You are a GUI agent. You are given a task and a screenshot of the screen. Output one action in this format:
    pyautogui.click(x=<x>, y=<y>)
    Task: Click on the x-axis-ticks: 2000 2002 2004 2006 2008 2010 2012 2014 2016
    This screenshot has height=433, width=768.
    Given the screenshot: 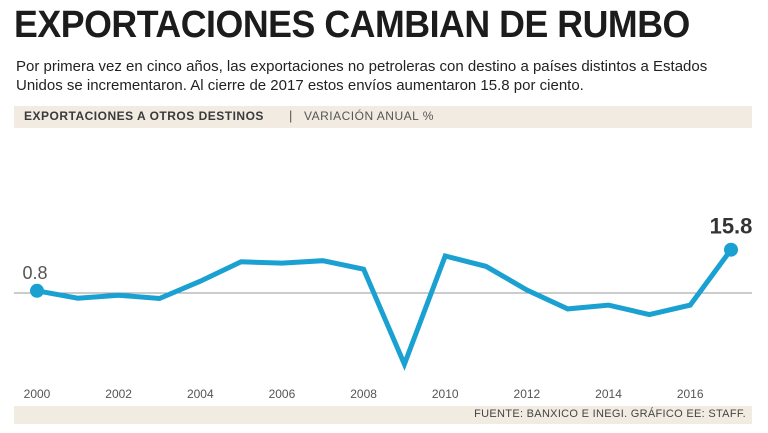 What is the action you would take?
    pyautogui.click(x=364, y=394)
    